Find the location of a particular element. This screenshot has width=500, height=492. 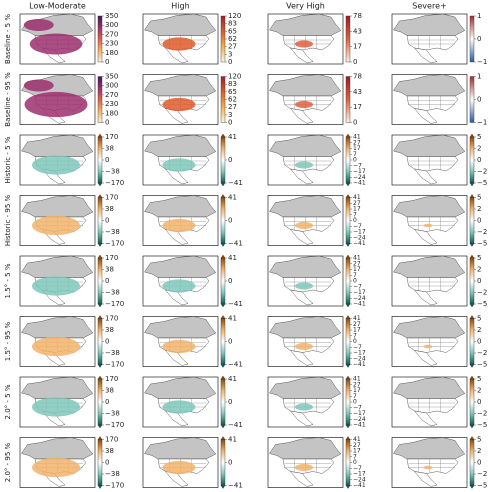

row-label: 2.0° - 95 % is located at coordinates (8, 462).